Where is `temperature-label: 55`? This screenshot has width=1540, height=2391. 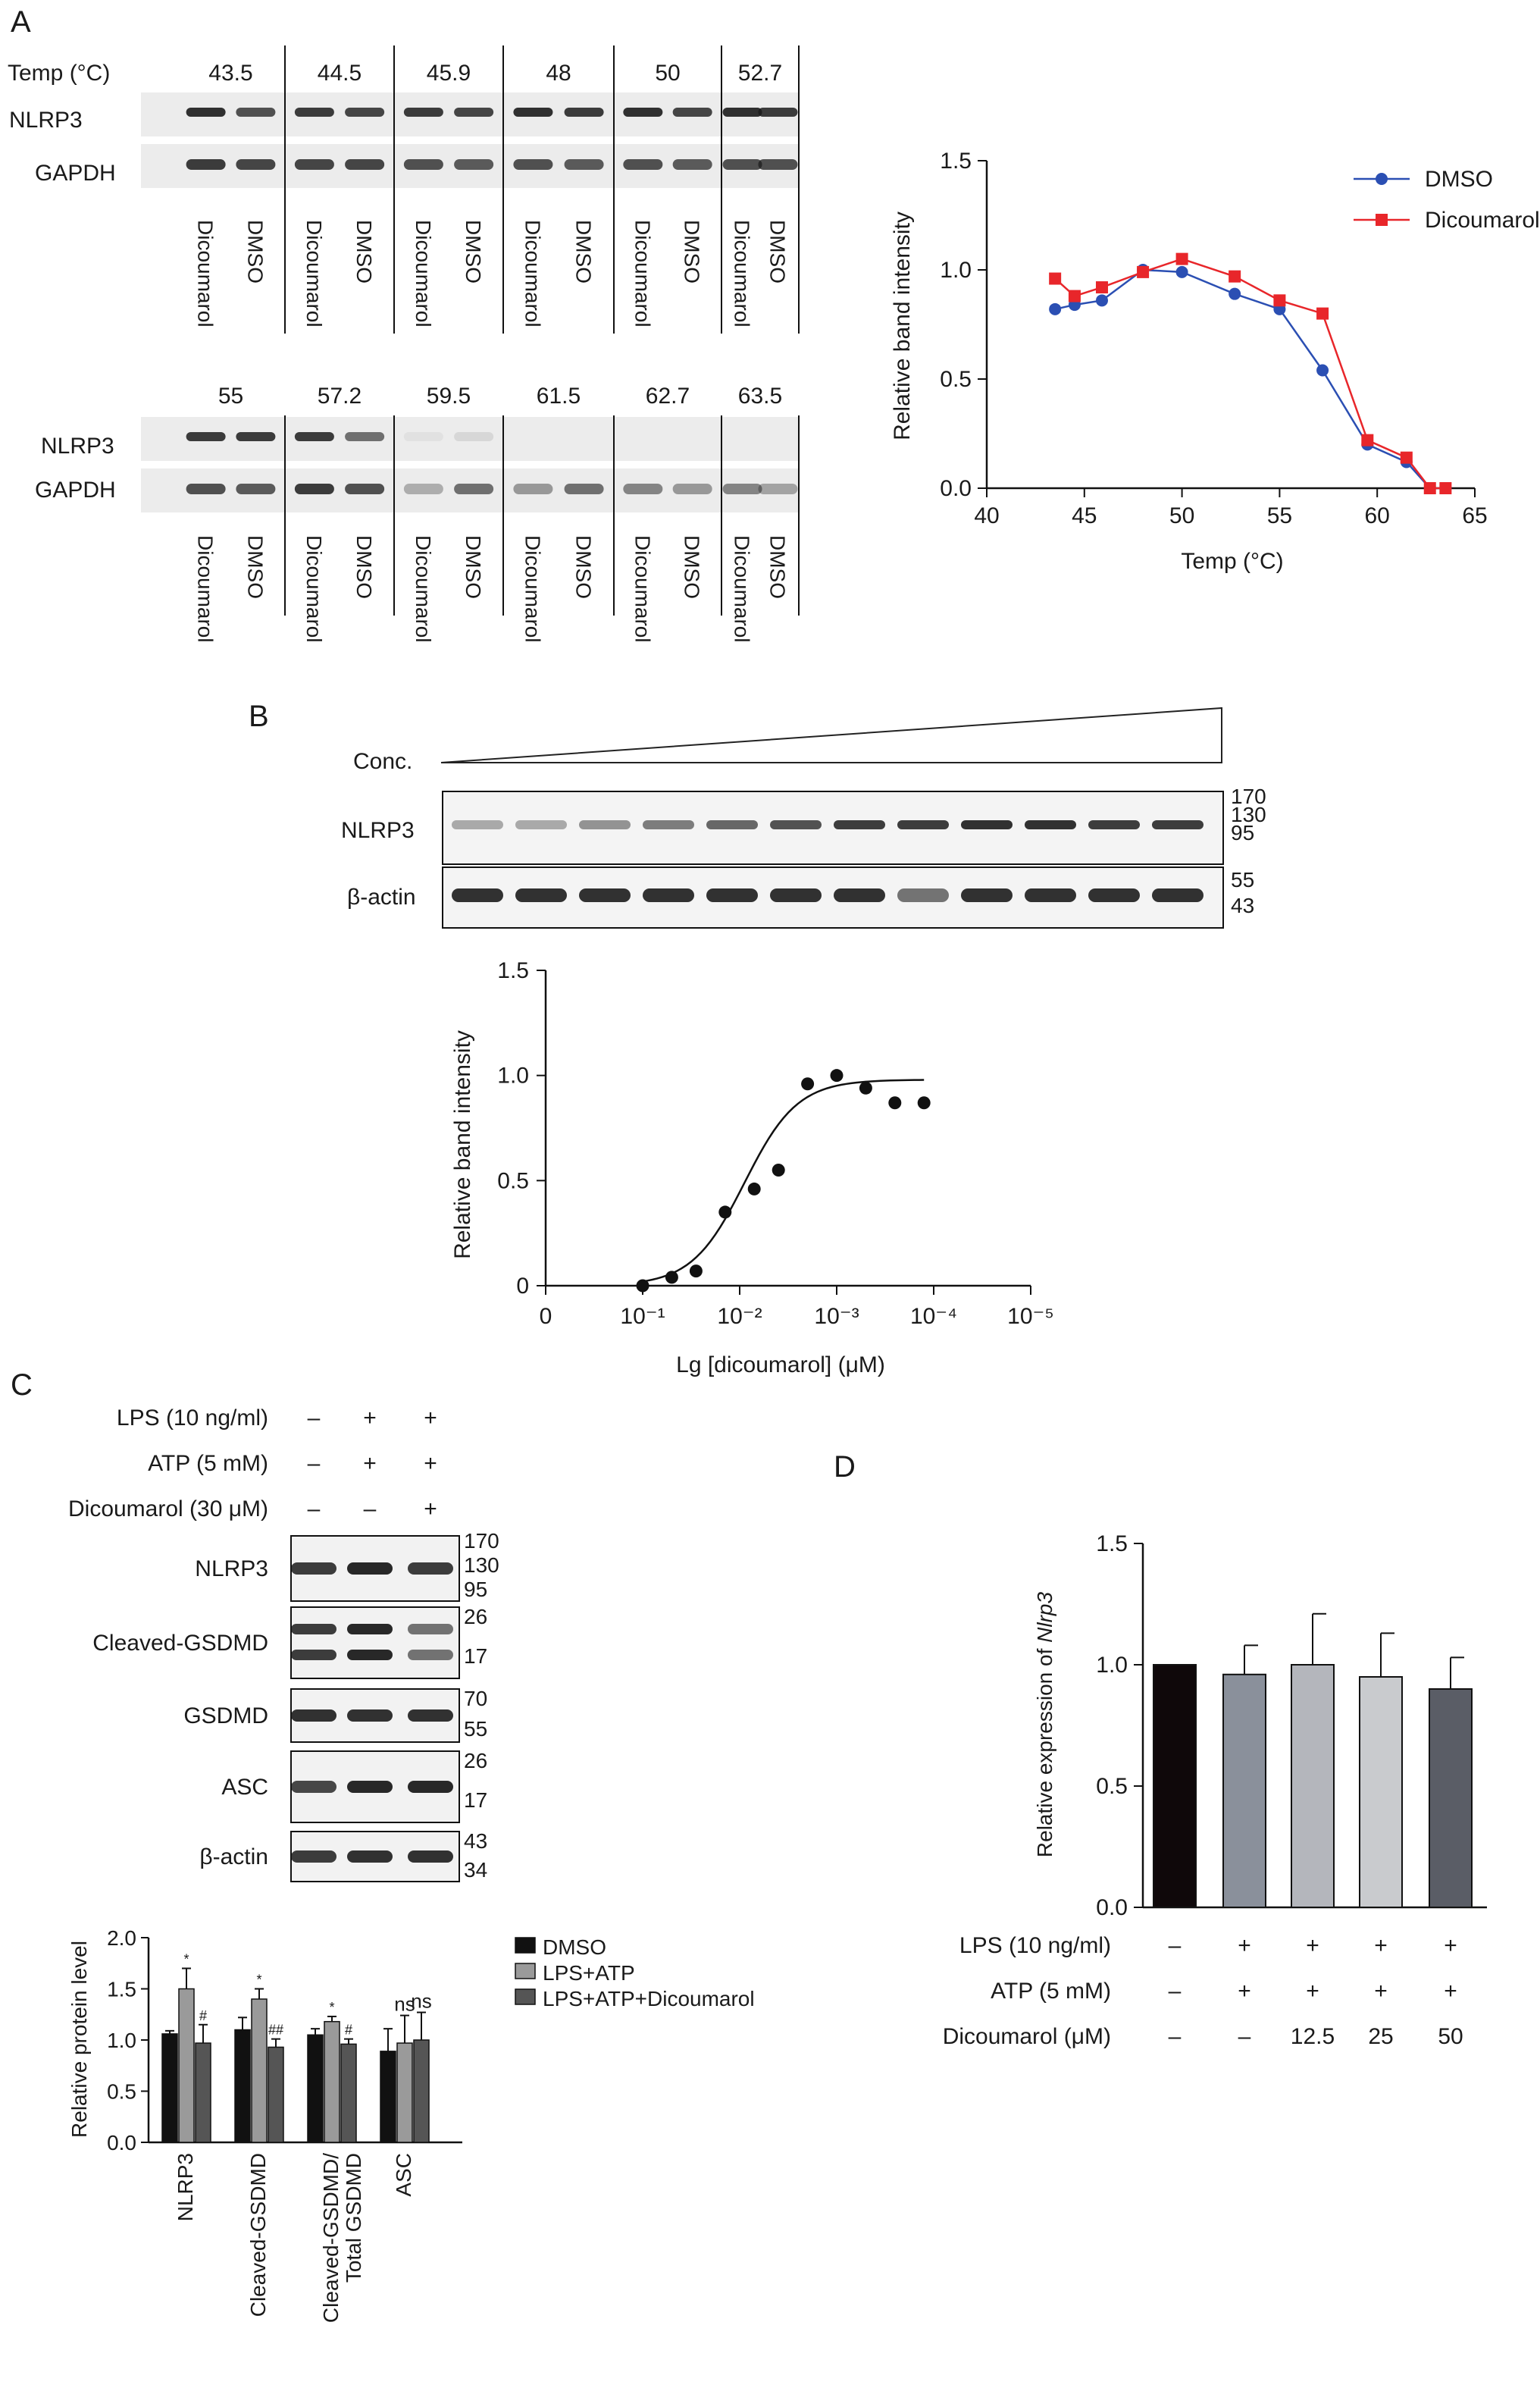
temperature-label: 55 is located at coordinates (230, 396).